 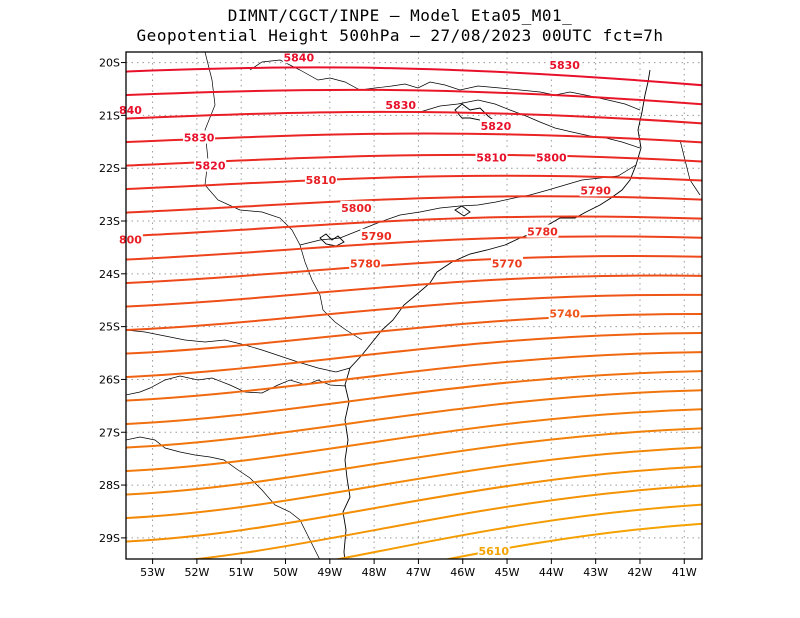 I want to click on x-tick-label: 48W, so click(x=374, y=572).